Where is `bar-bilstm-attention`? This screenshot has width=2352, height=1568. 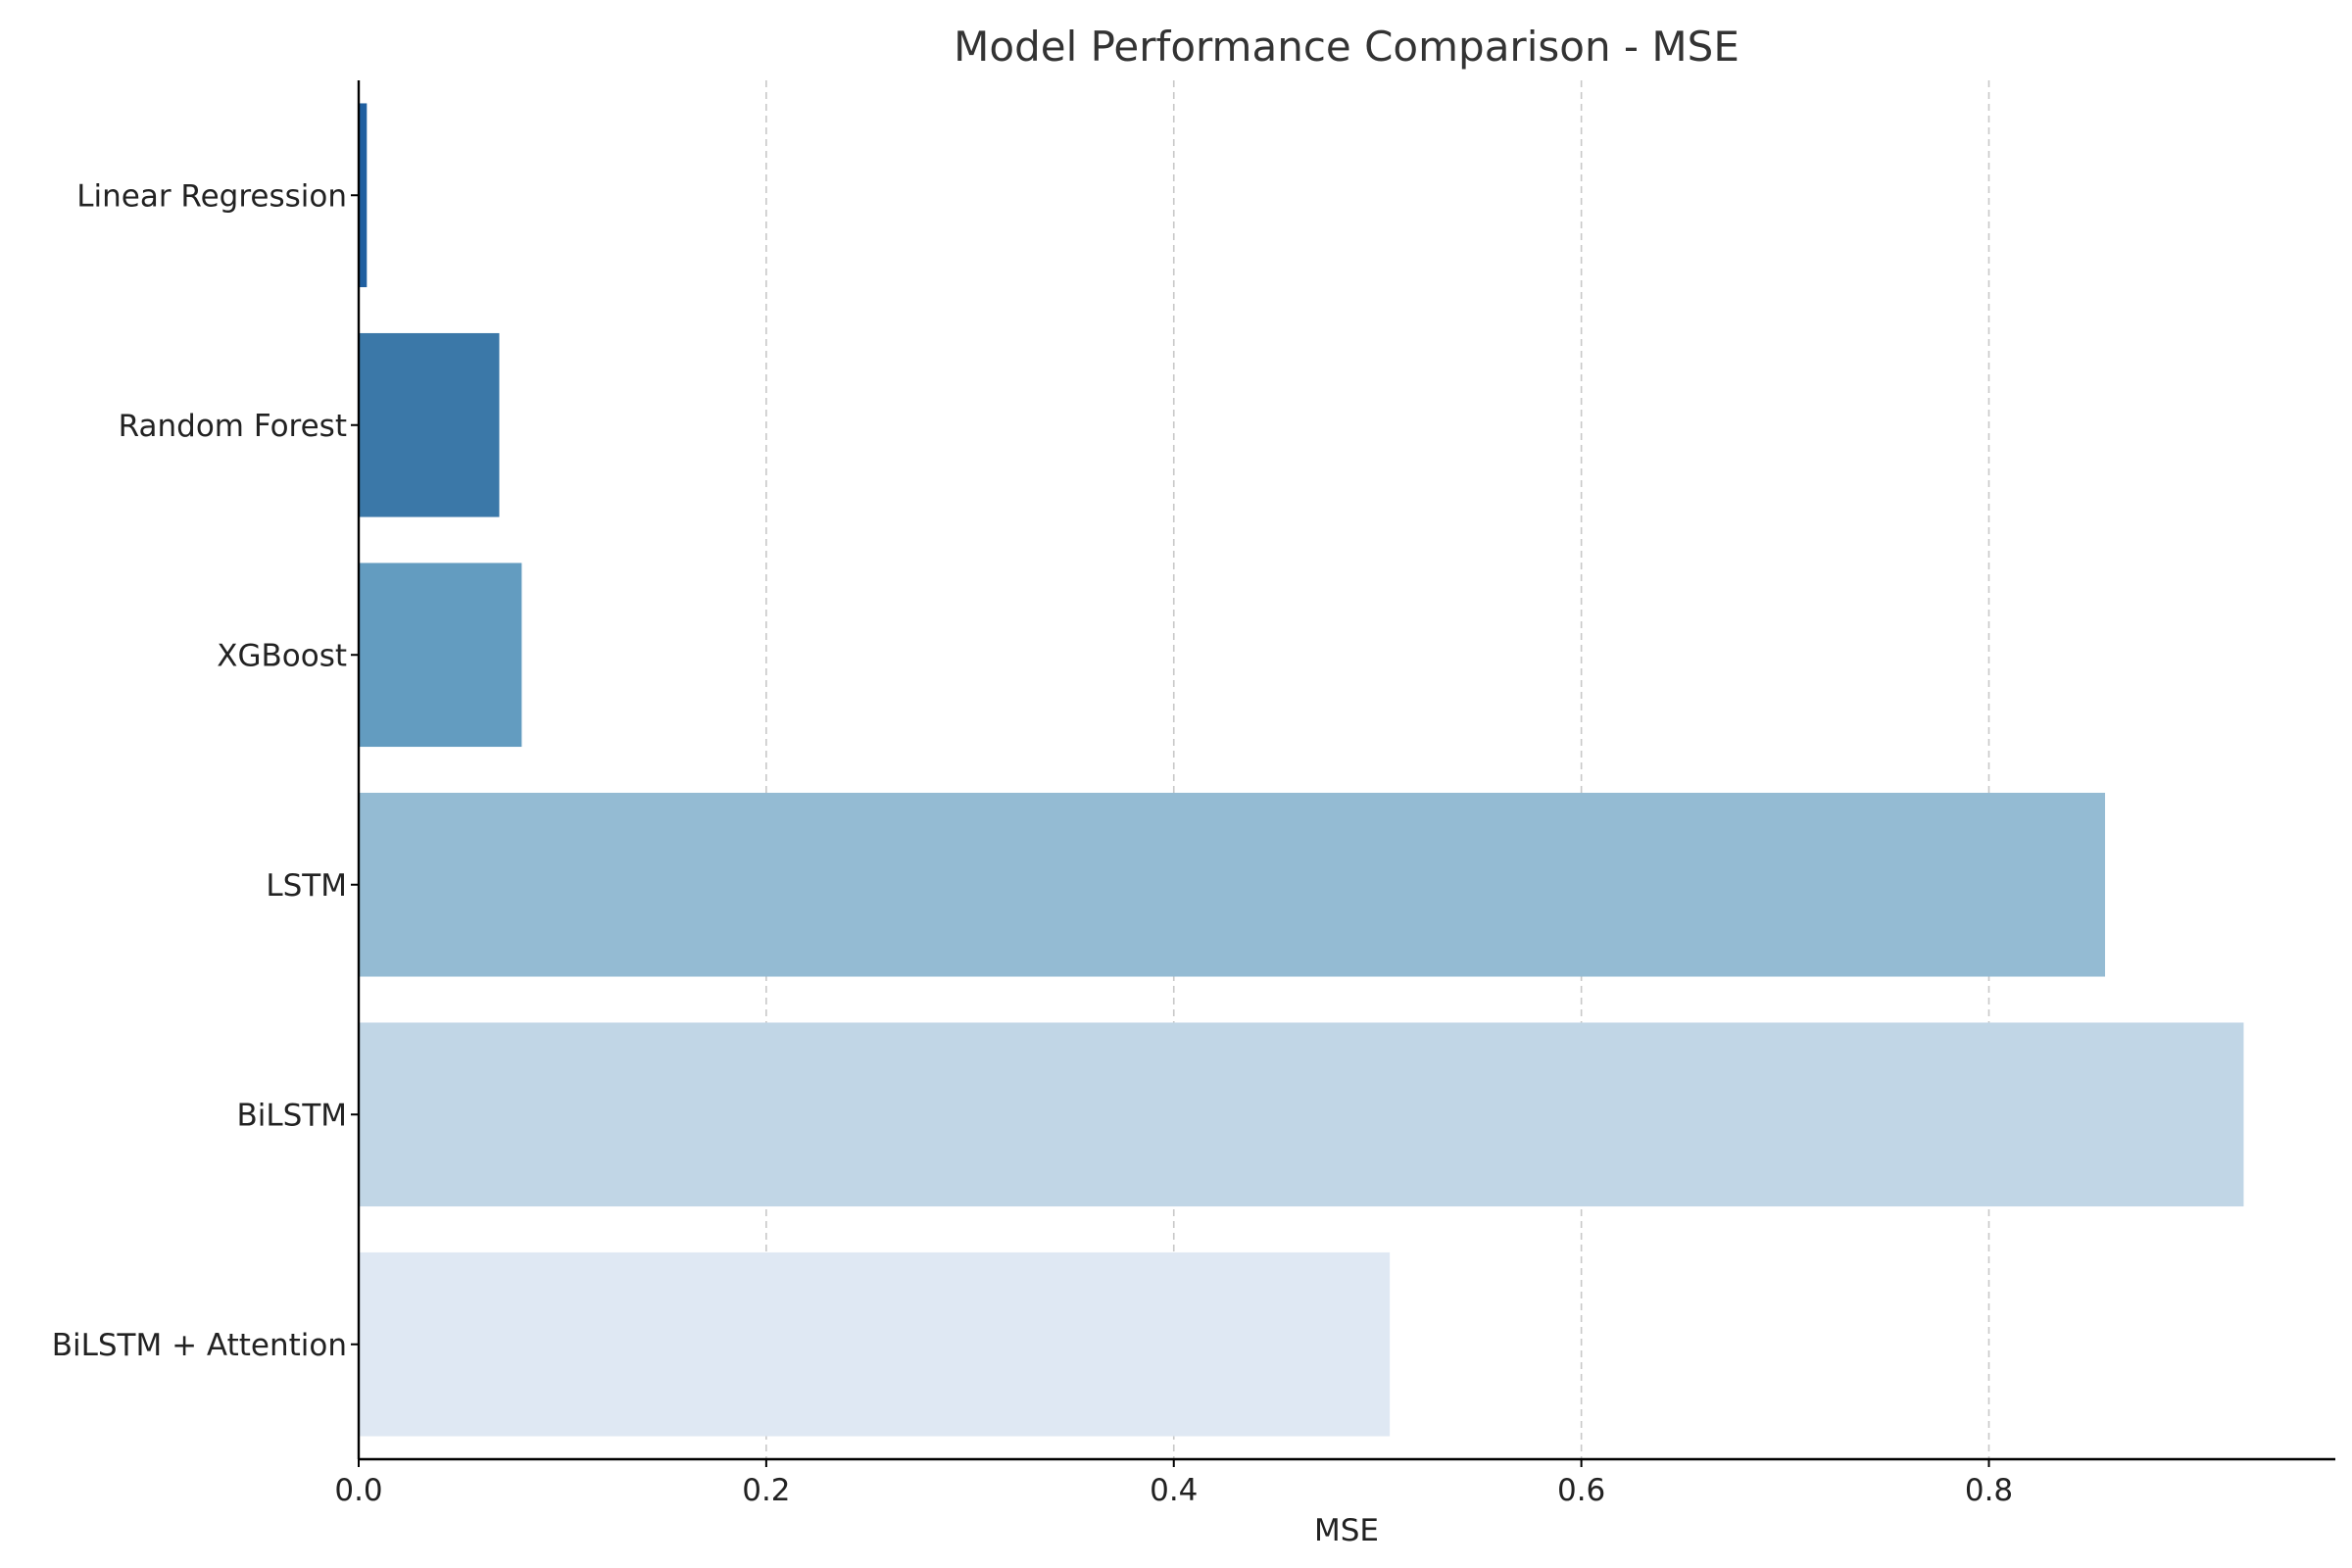
bar-bilstm-attention is located at coordinates (875, 1344).